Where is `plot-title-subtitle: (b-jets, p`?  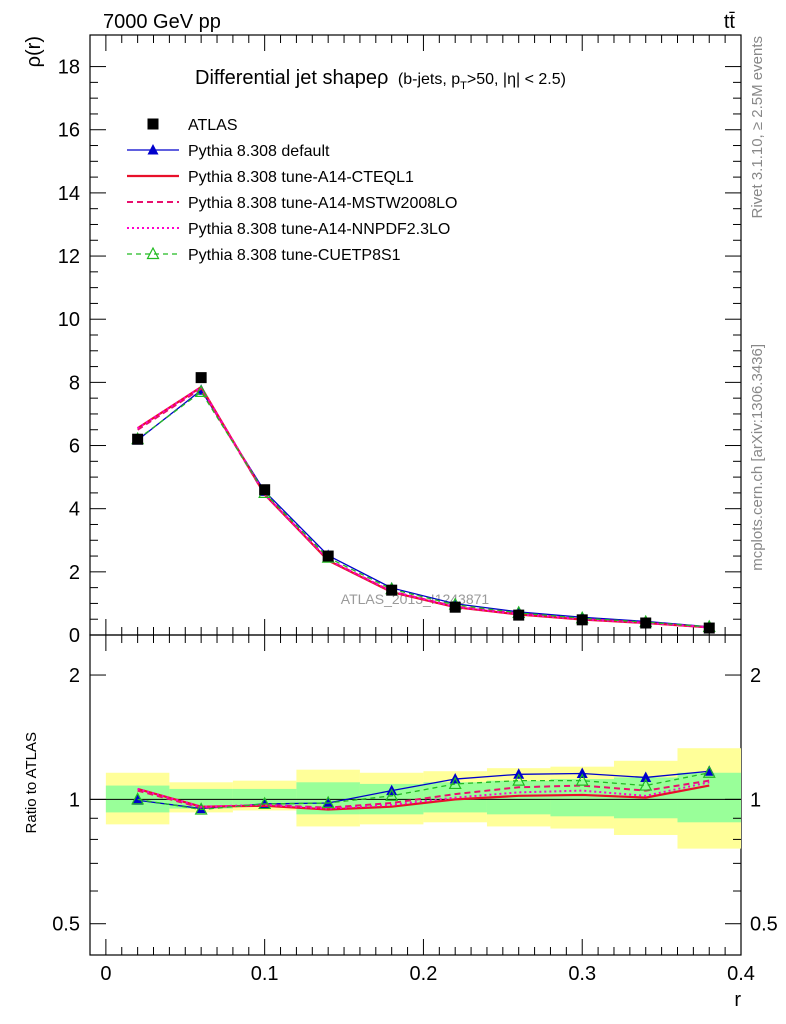 plot-title-subtitle: (b-jets, p is located at coordinates (429, 79).